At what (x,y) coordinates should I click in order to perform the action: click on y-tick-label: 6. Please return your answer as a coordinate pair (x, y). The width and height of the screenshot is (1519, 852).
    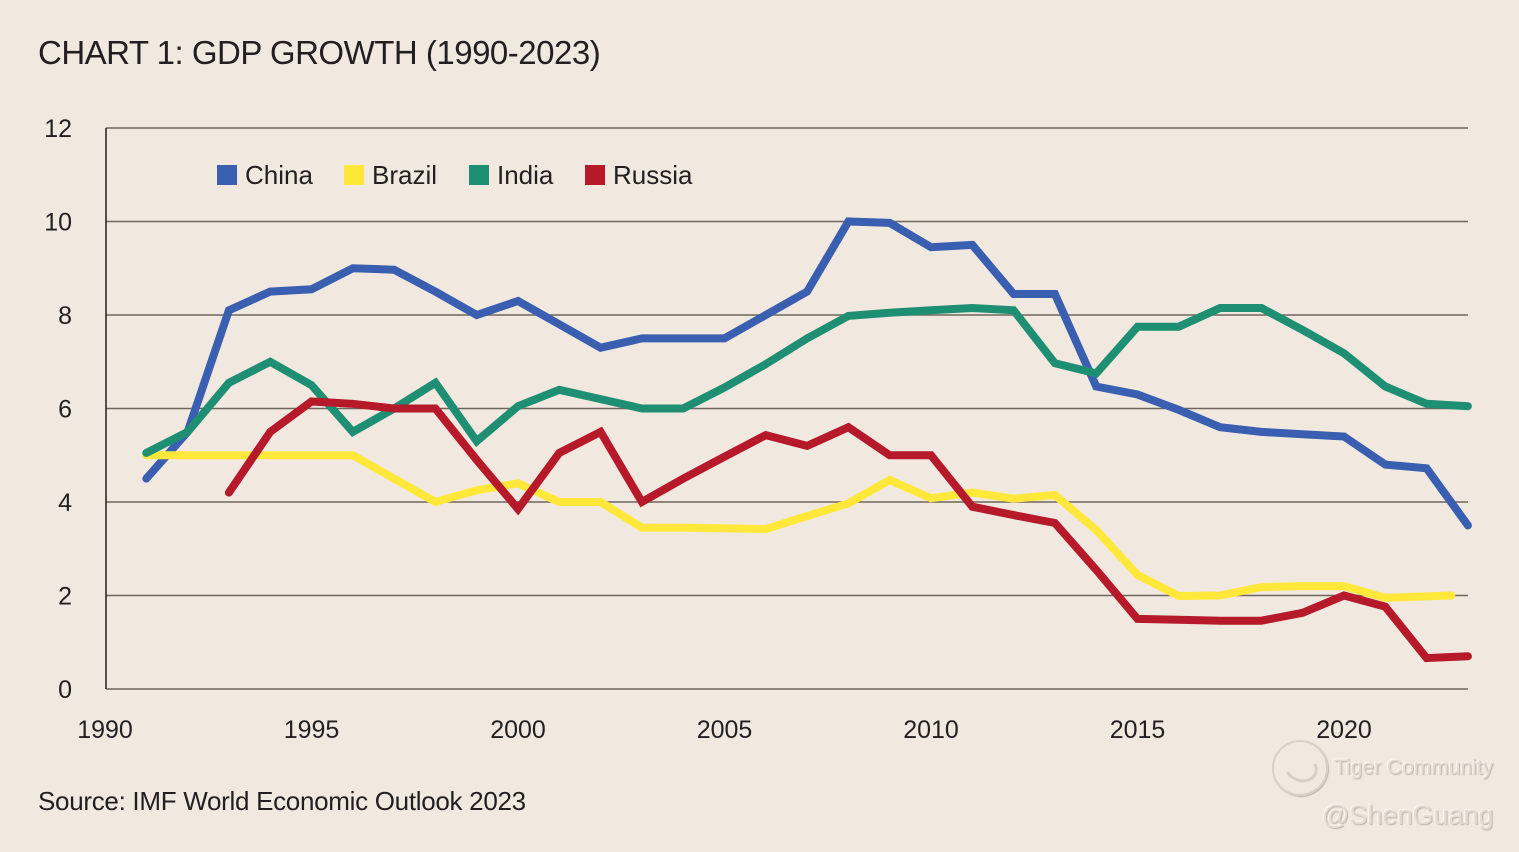
    Looking at the image, I should click on (65, 410).